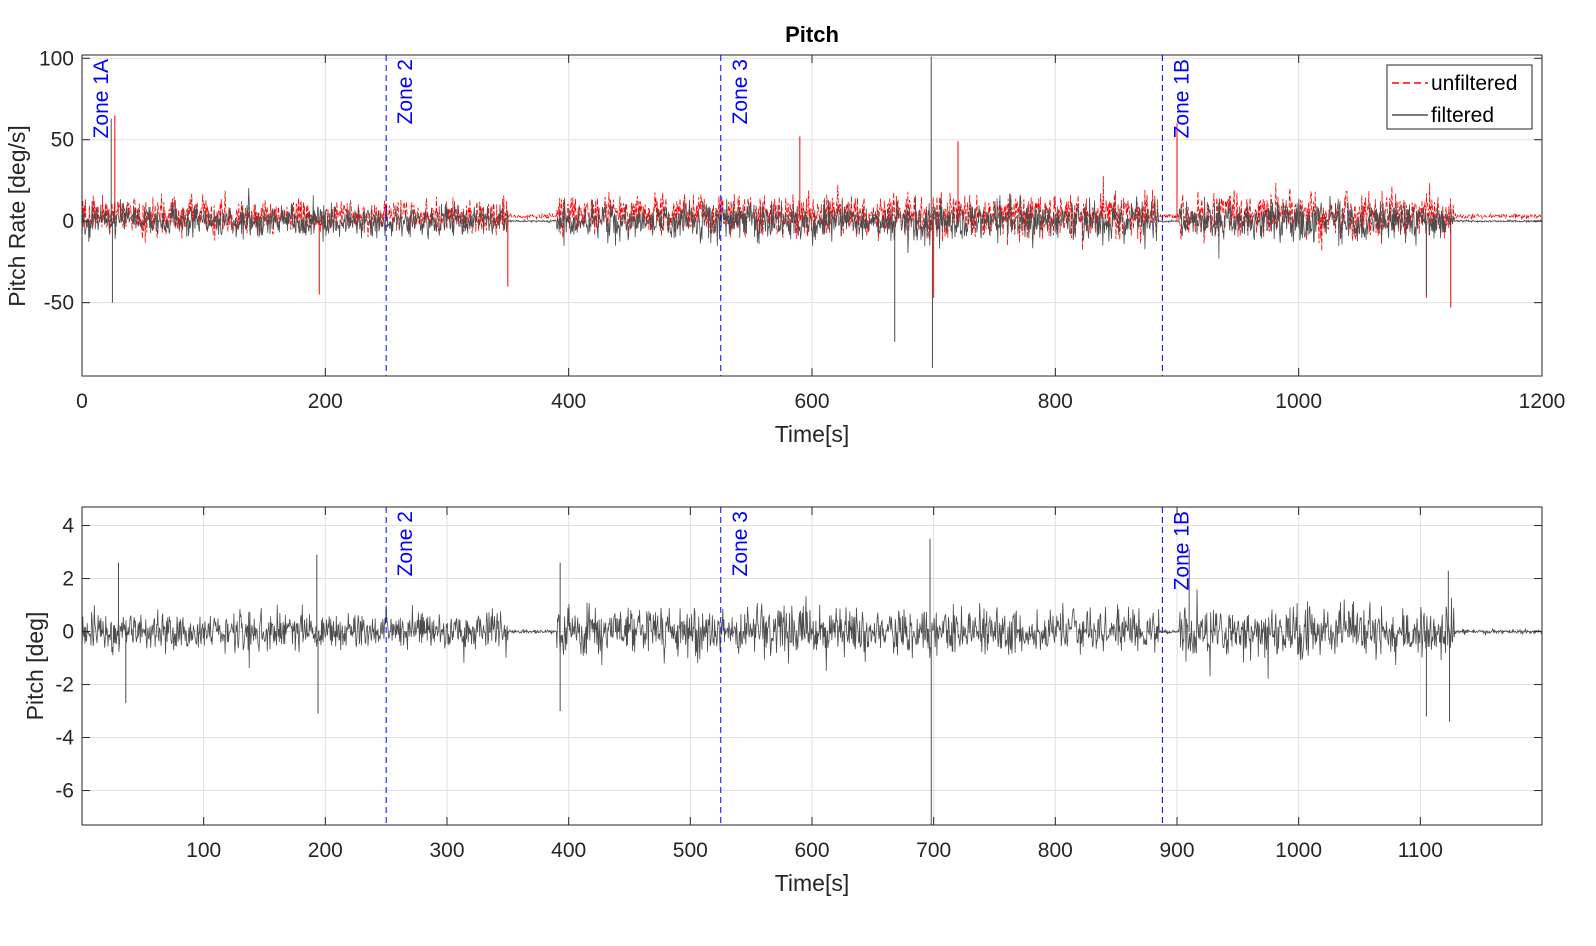  What do you see at coordinates (64, 685) in the screenshot?
I see `y-tick-label: -2` at bounding box center [64, 685].